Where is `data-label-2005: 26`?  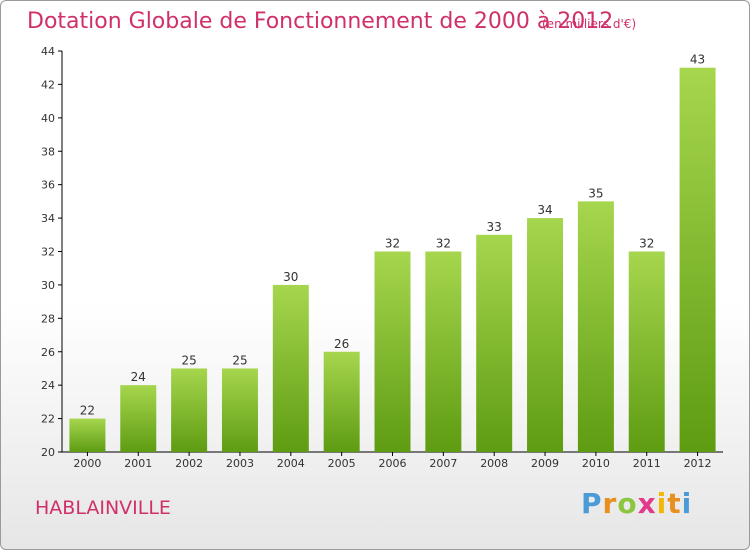 data-label-2005: 26 is located at coordinates (341, 344).